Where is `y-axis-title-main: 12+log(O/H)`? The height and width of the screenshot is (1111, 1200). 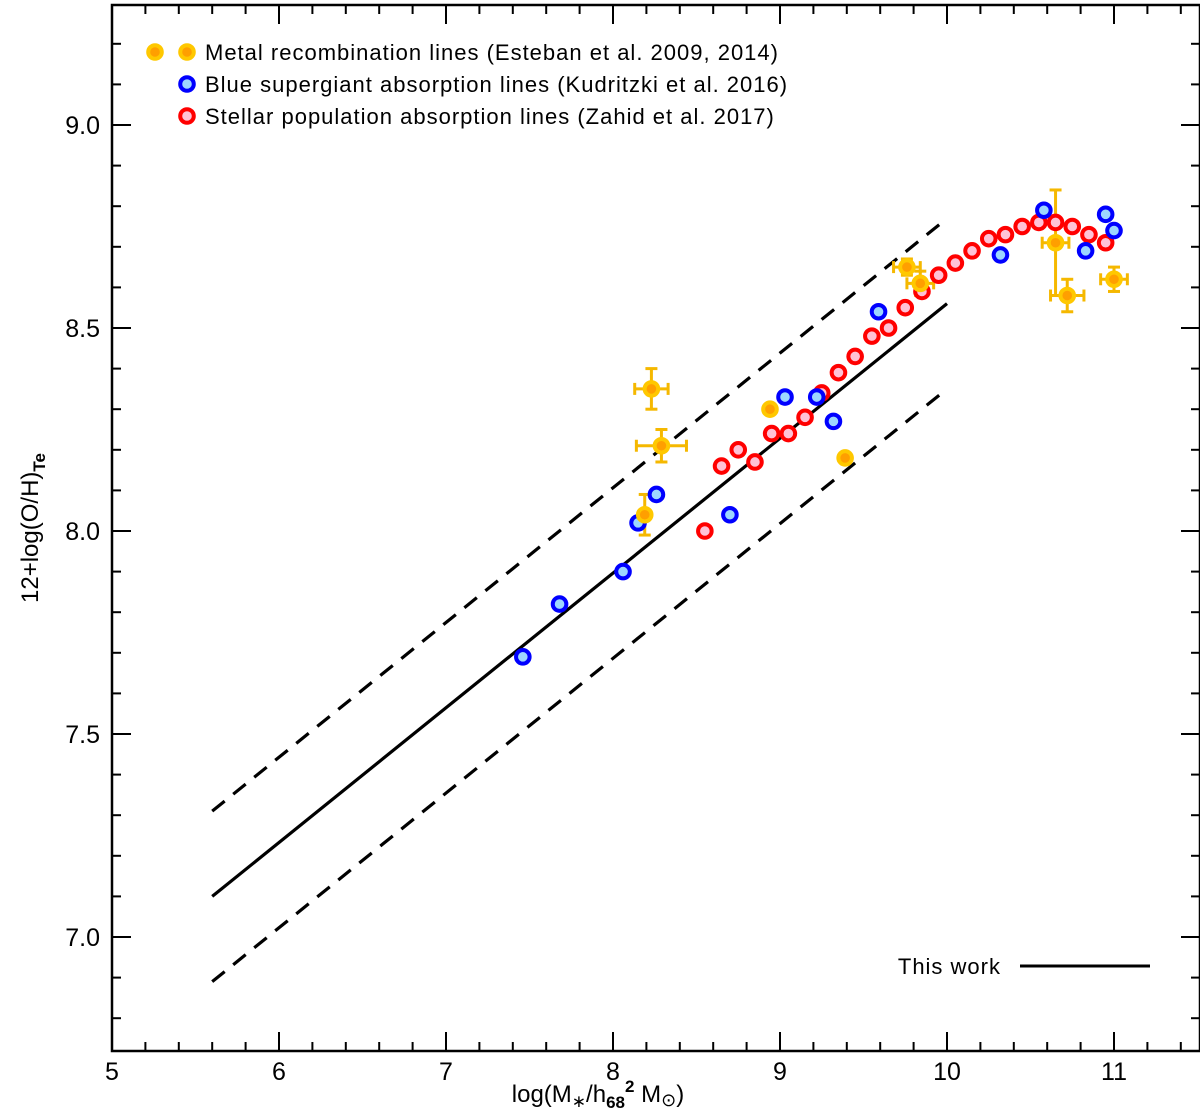
y-axis-title-main: 12+log(O/H) is located at coordinates (30, 537).